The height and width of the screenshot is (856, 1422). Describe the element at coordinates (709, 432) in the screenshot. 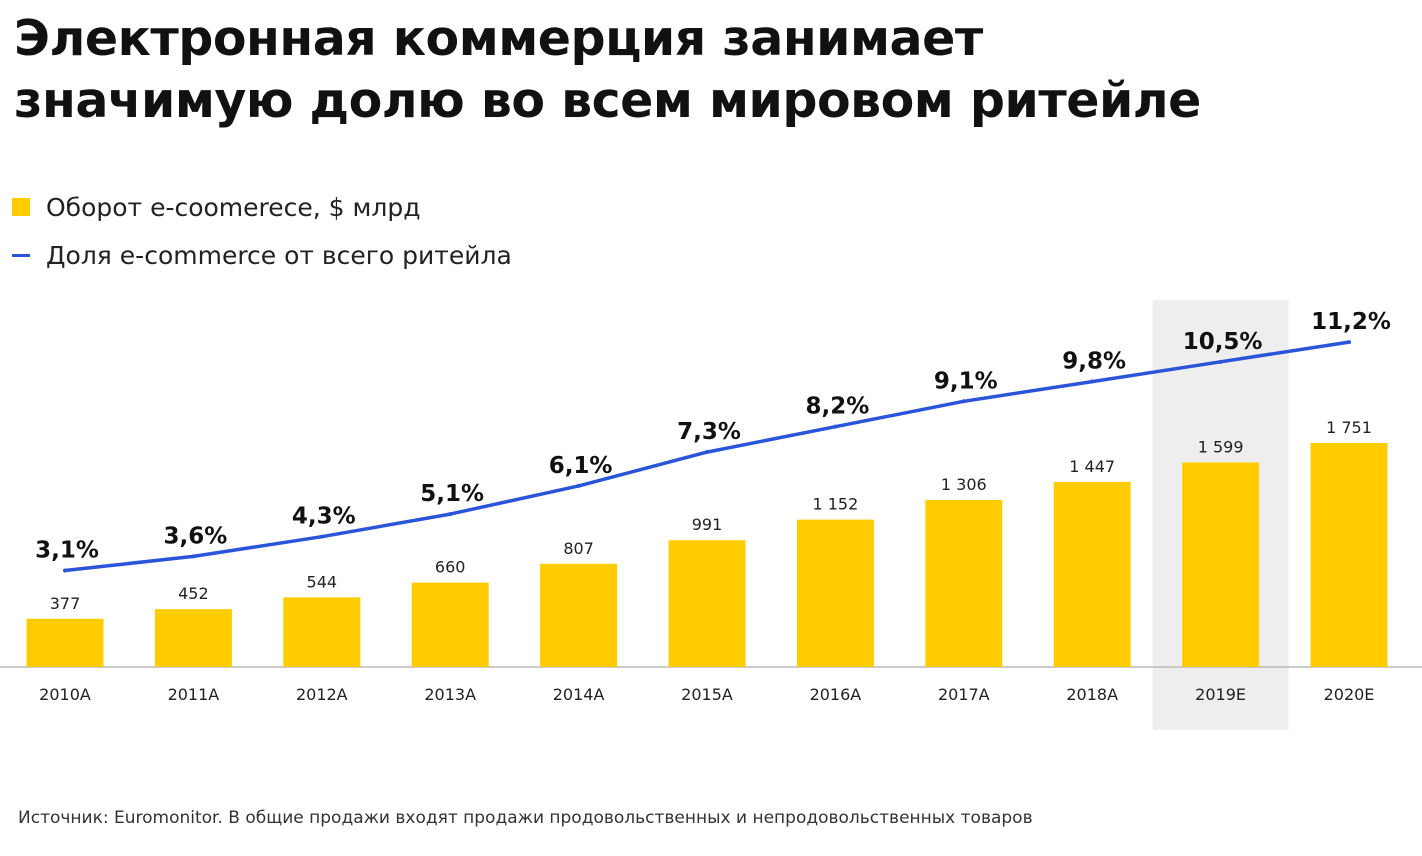

I see `share-label-2015A: 7,3%` at that location.